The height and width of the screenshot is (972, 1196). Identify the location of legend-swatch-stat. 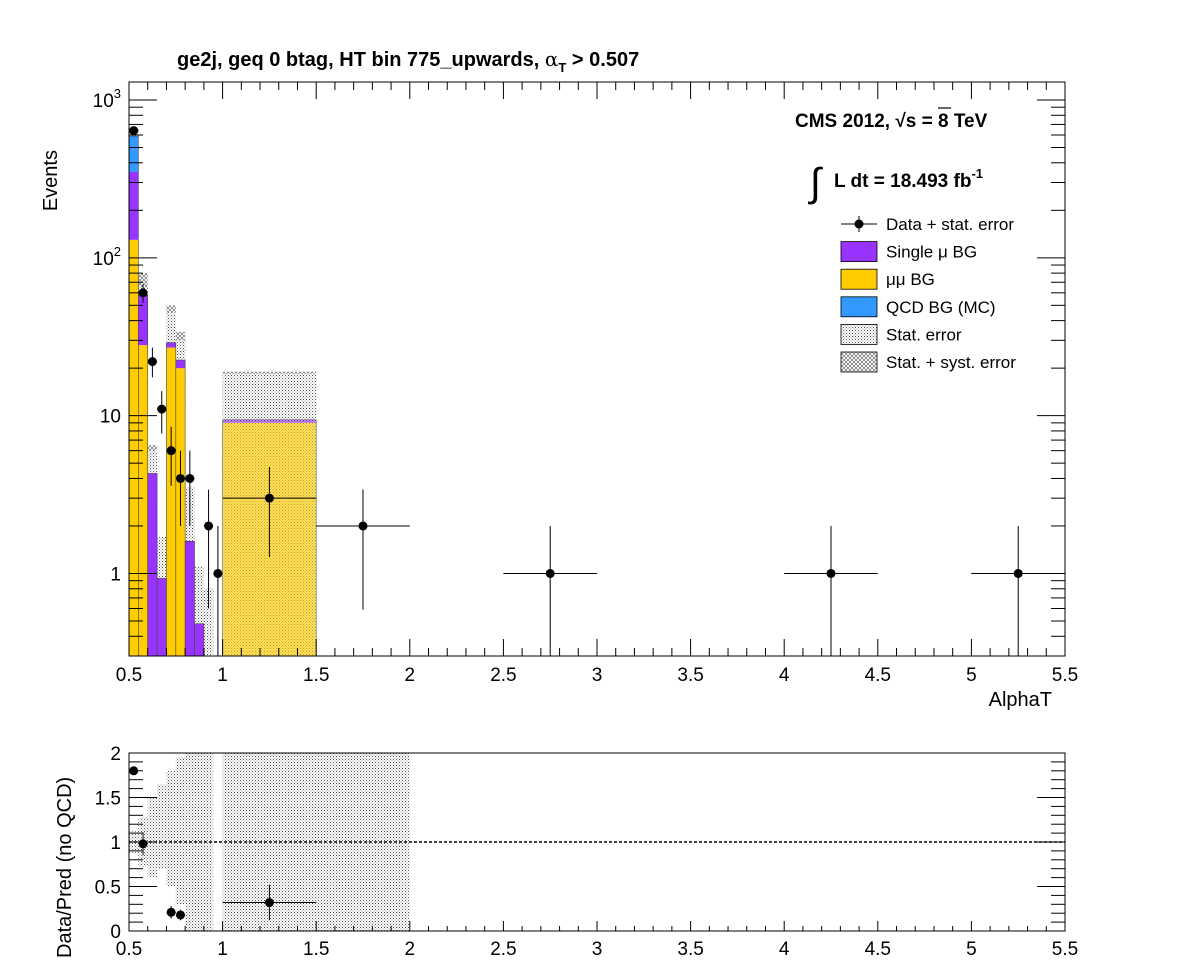
(859, 334).